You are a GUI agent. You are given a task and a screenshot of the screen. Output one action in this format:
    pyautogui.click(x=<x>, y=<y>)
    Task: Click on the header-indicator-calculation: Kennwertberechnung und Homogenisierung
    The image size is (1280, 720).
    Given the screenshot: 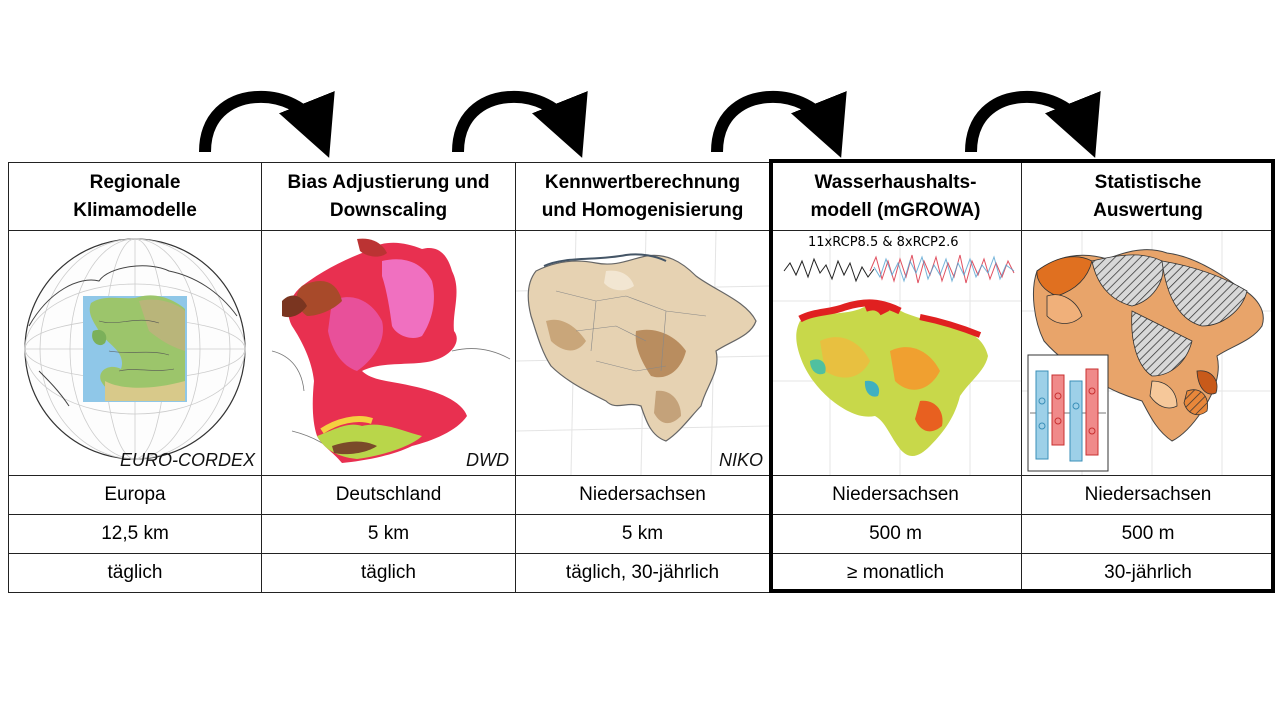 What is the action you would take?
    pyautogui.click(x=643, y=197)
    